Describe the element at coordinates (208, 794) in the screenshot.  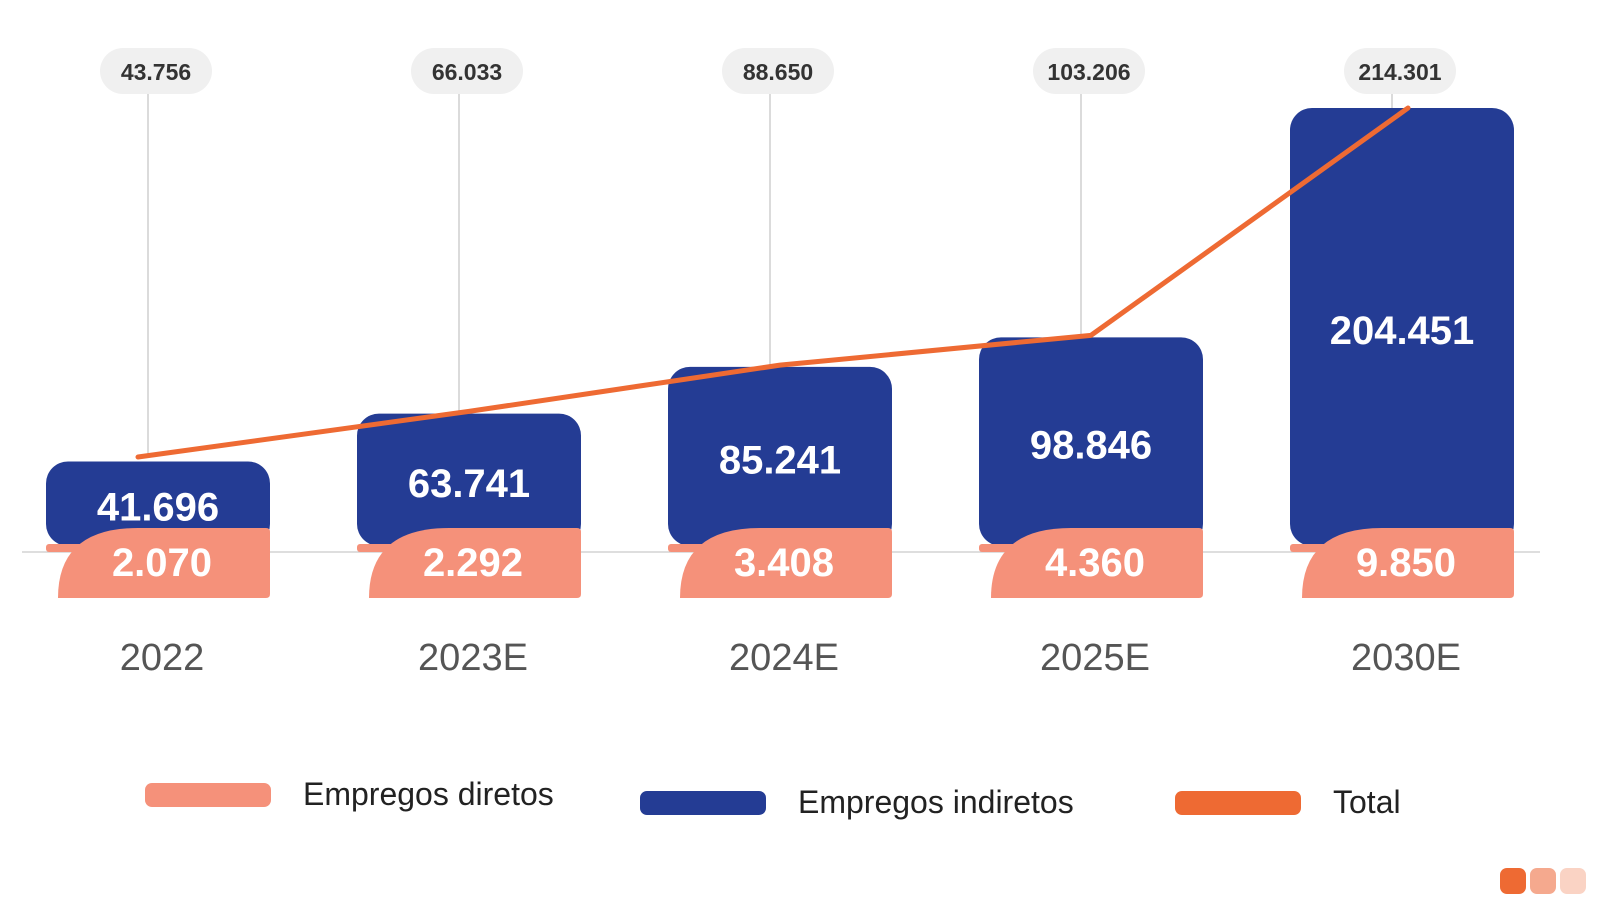
I see `legend-swatch-direct` at that location.